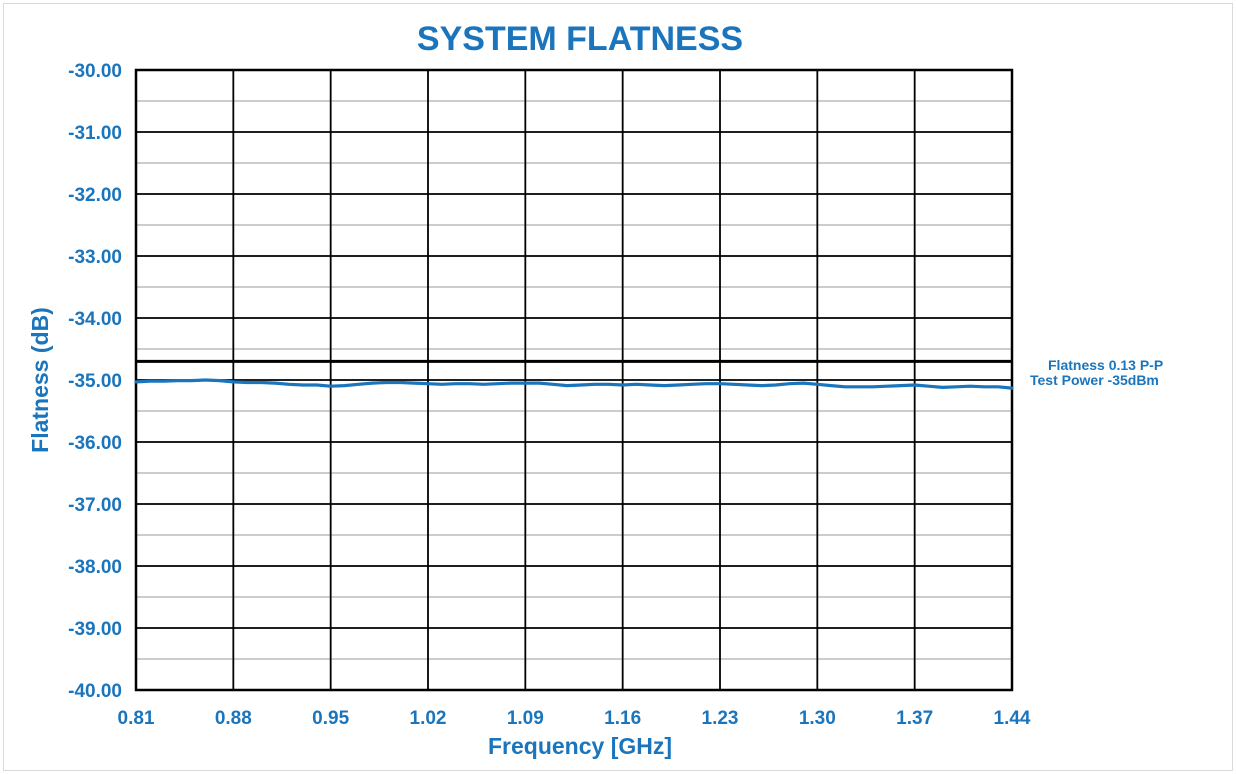 The height and width of the screenshot is (774, 1236). I want to click on y-tick-label: -39.00, so click(95, 629).